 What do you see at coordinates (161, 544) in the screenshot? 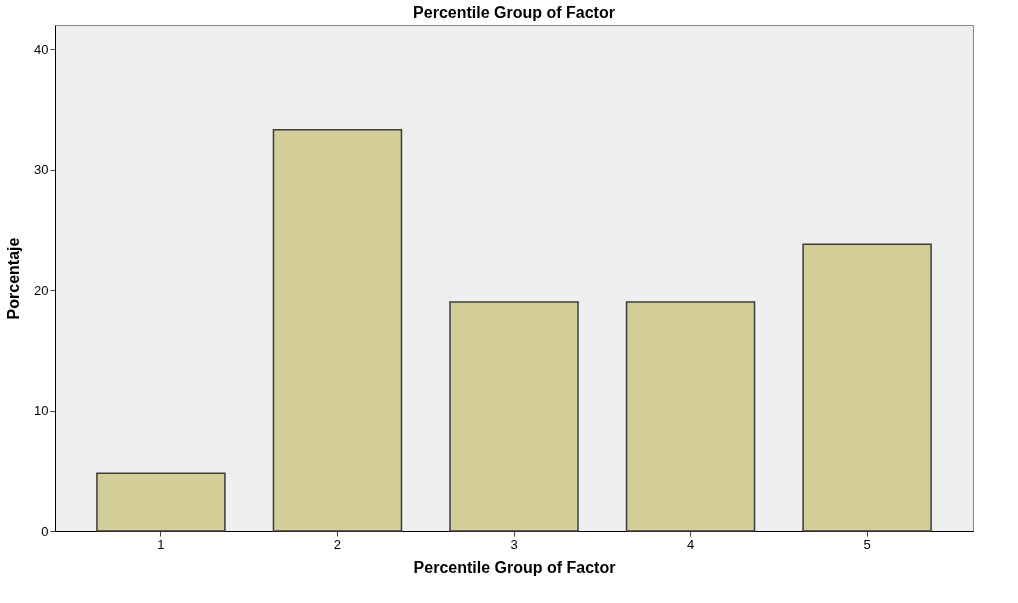
I see `x-tick-label: 1` at bounding box center [161, 544].